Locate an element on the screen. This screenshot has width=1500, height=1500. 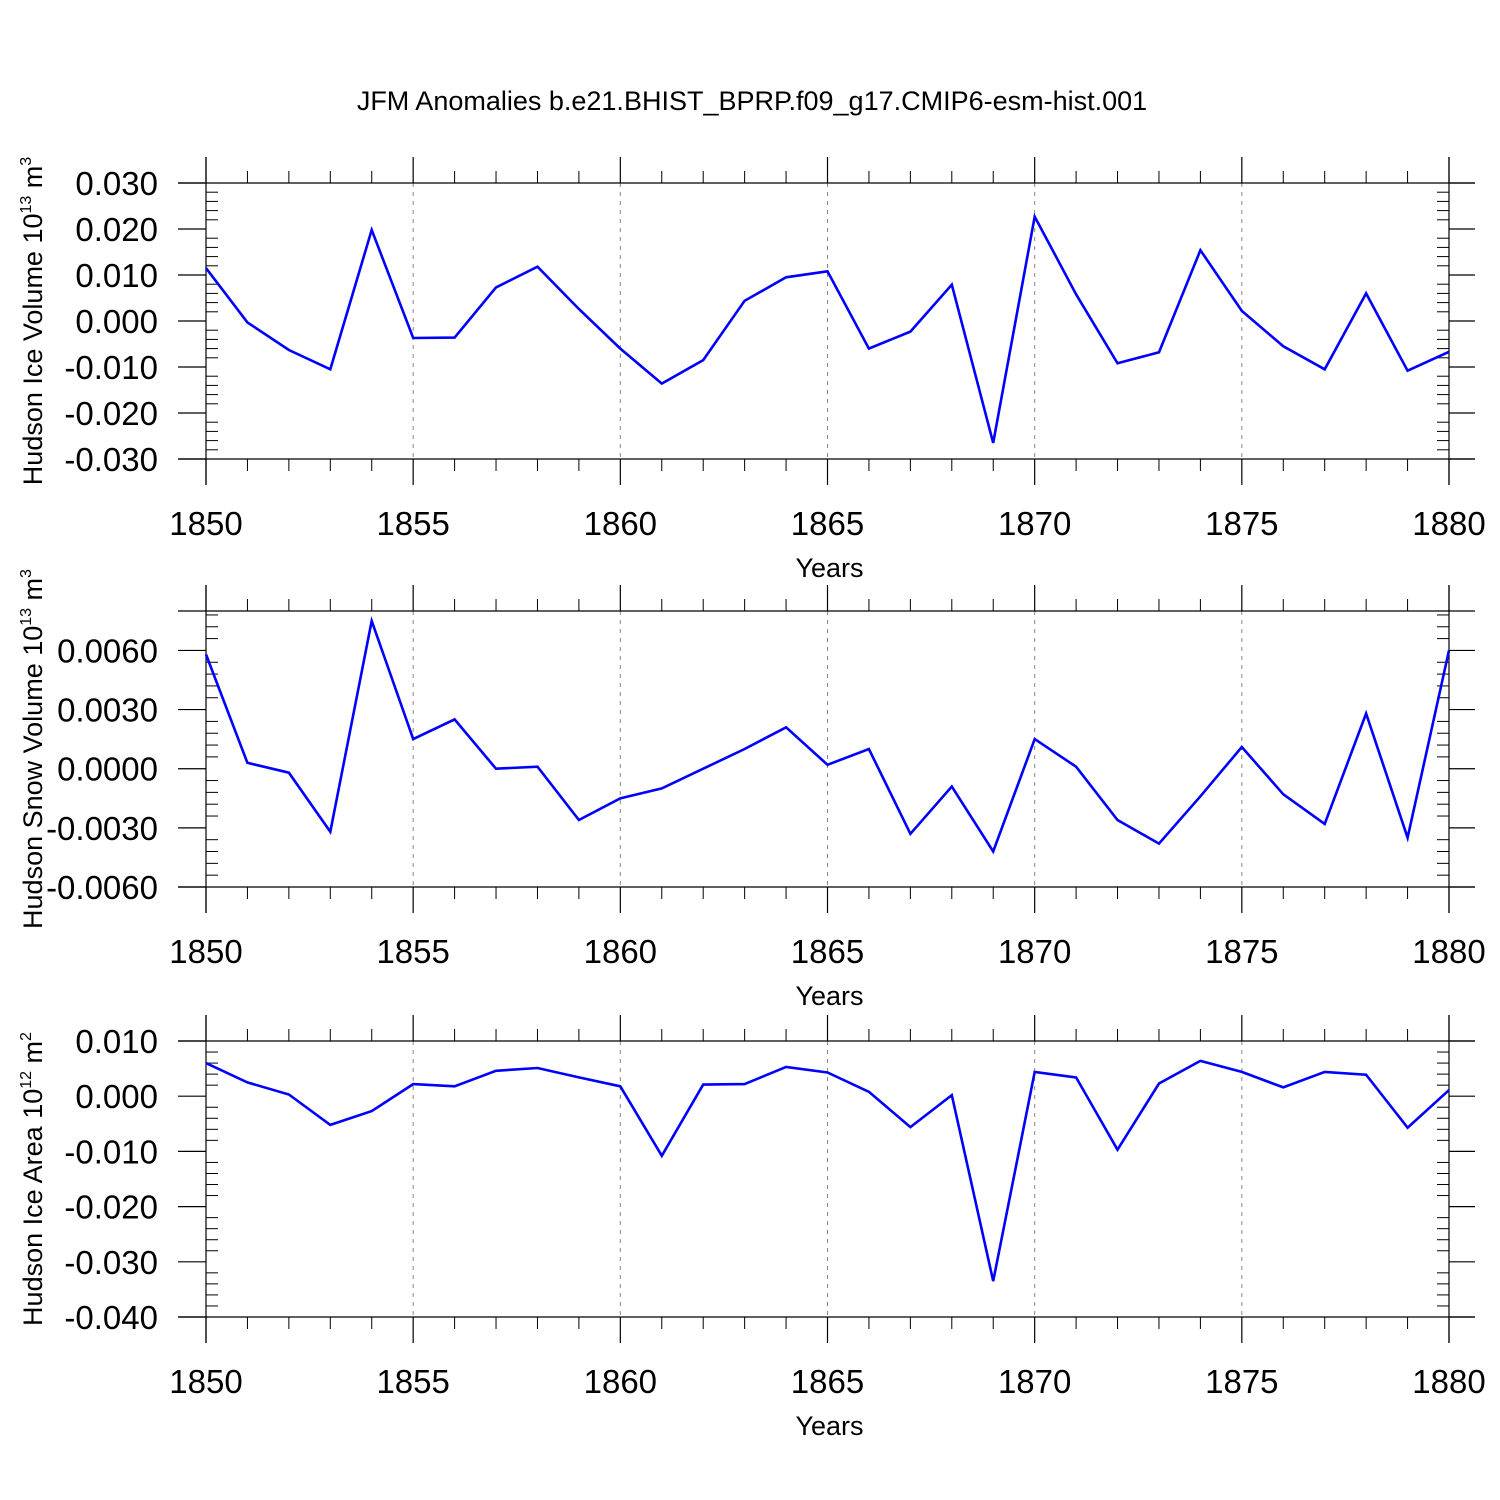
y-axis-title: Hudson Ice Area 1012 m2 is located at coordinates (33, 1179).